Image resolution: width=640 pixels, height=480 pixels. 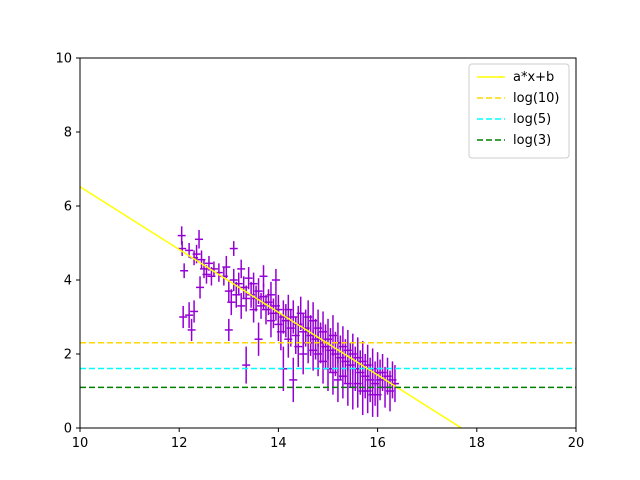 What do you see at coordinates (68, 355) in the screenshot?
I see `y-tick-label: 2` at bounding box center [68, 355].